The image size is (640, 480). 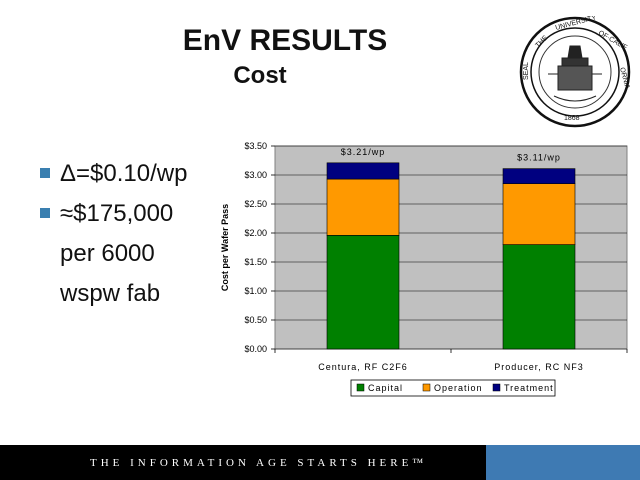 I want to click on slide-subtitle: Cost, so click(x=260, y=75).